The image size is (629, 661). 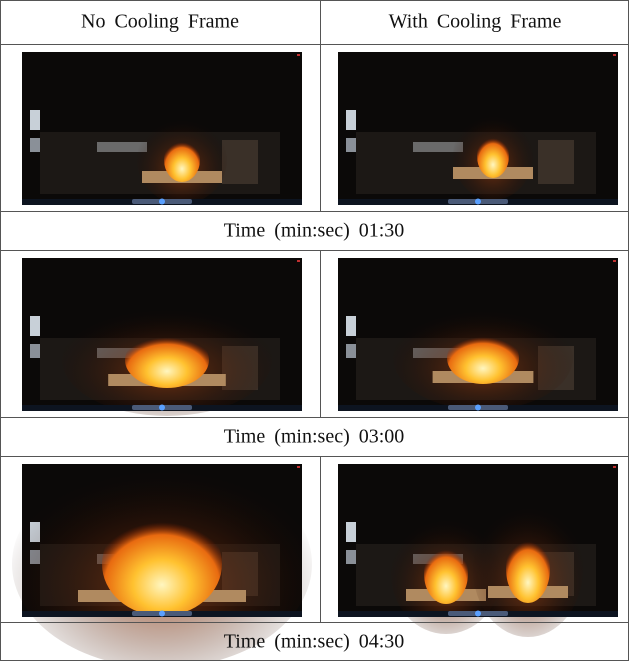 What do you see at coordinates (314, 231) in the screenshot?
I see `time-caption: Time (min:sec) 01:30` at bounding box center [314, 231].